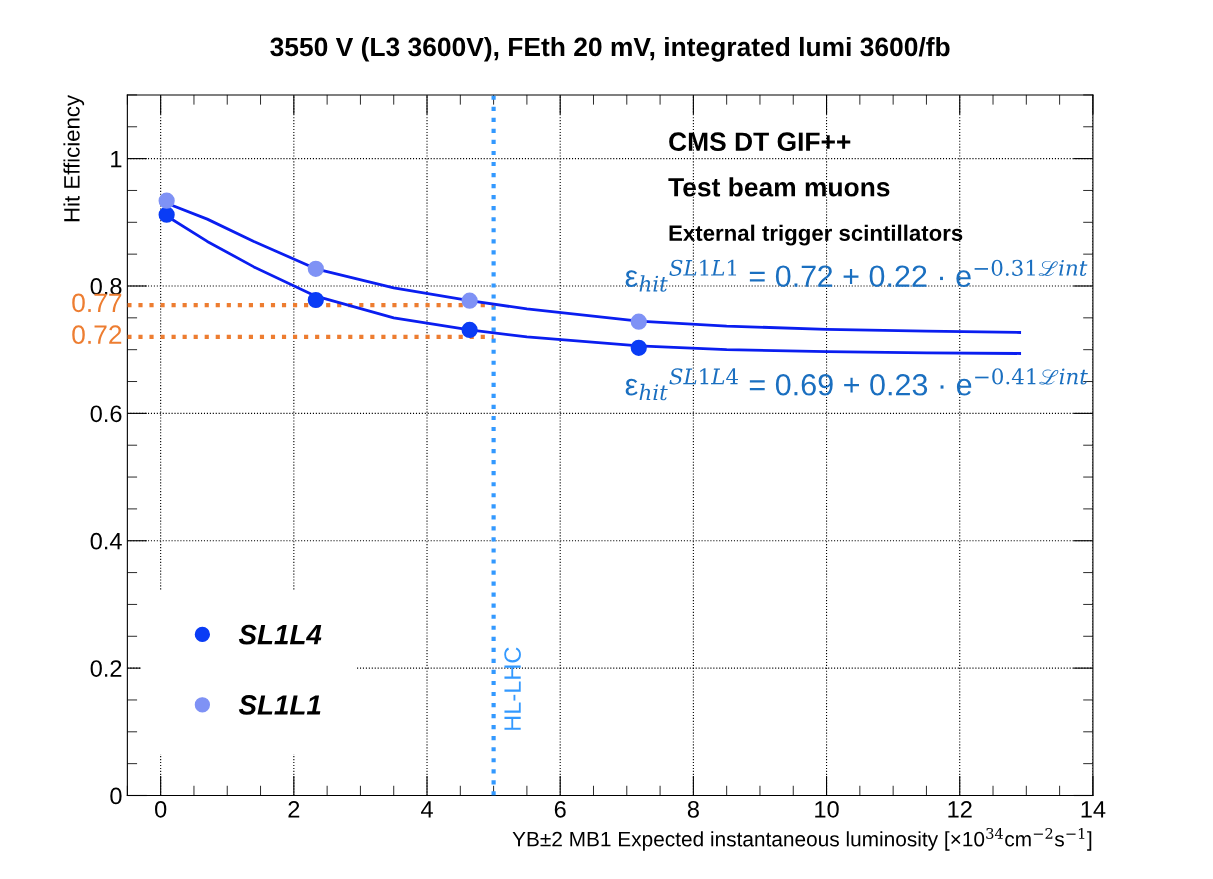  Describe the element at coordinates (816, 235) in the screenshot. I see `annotation: External trigger scintillators` at that location.